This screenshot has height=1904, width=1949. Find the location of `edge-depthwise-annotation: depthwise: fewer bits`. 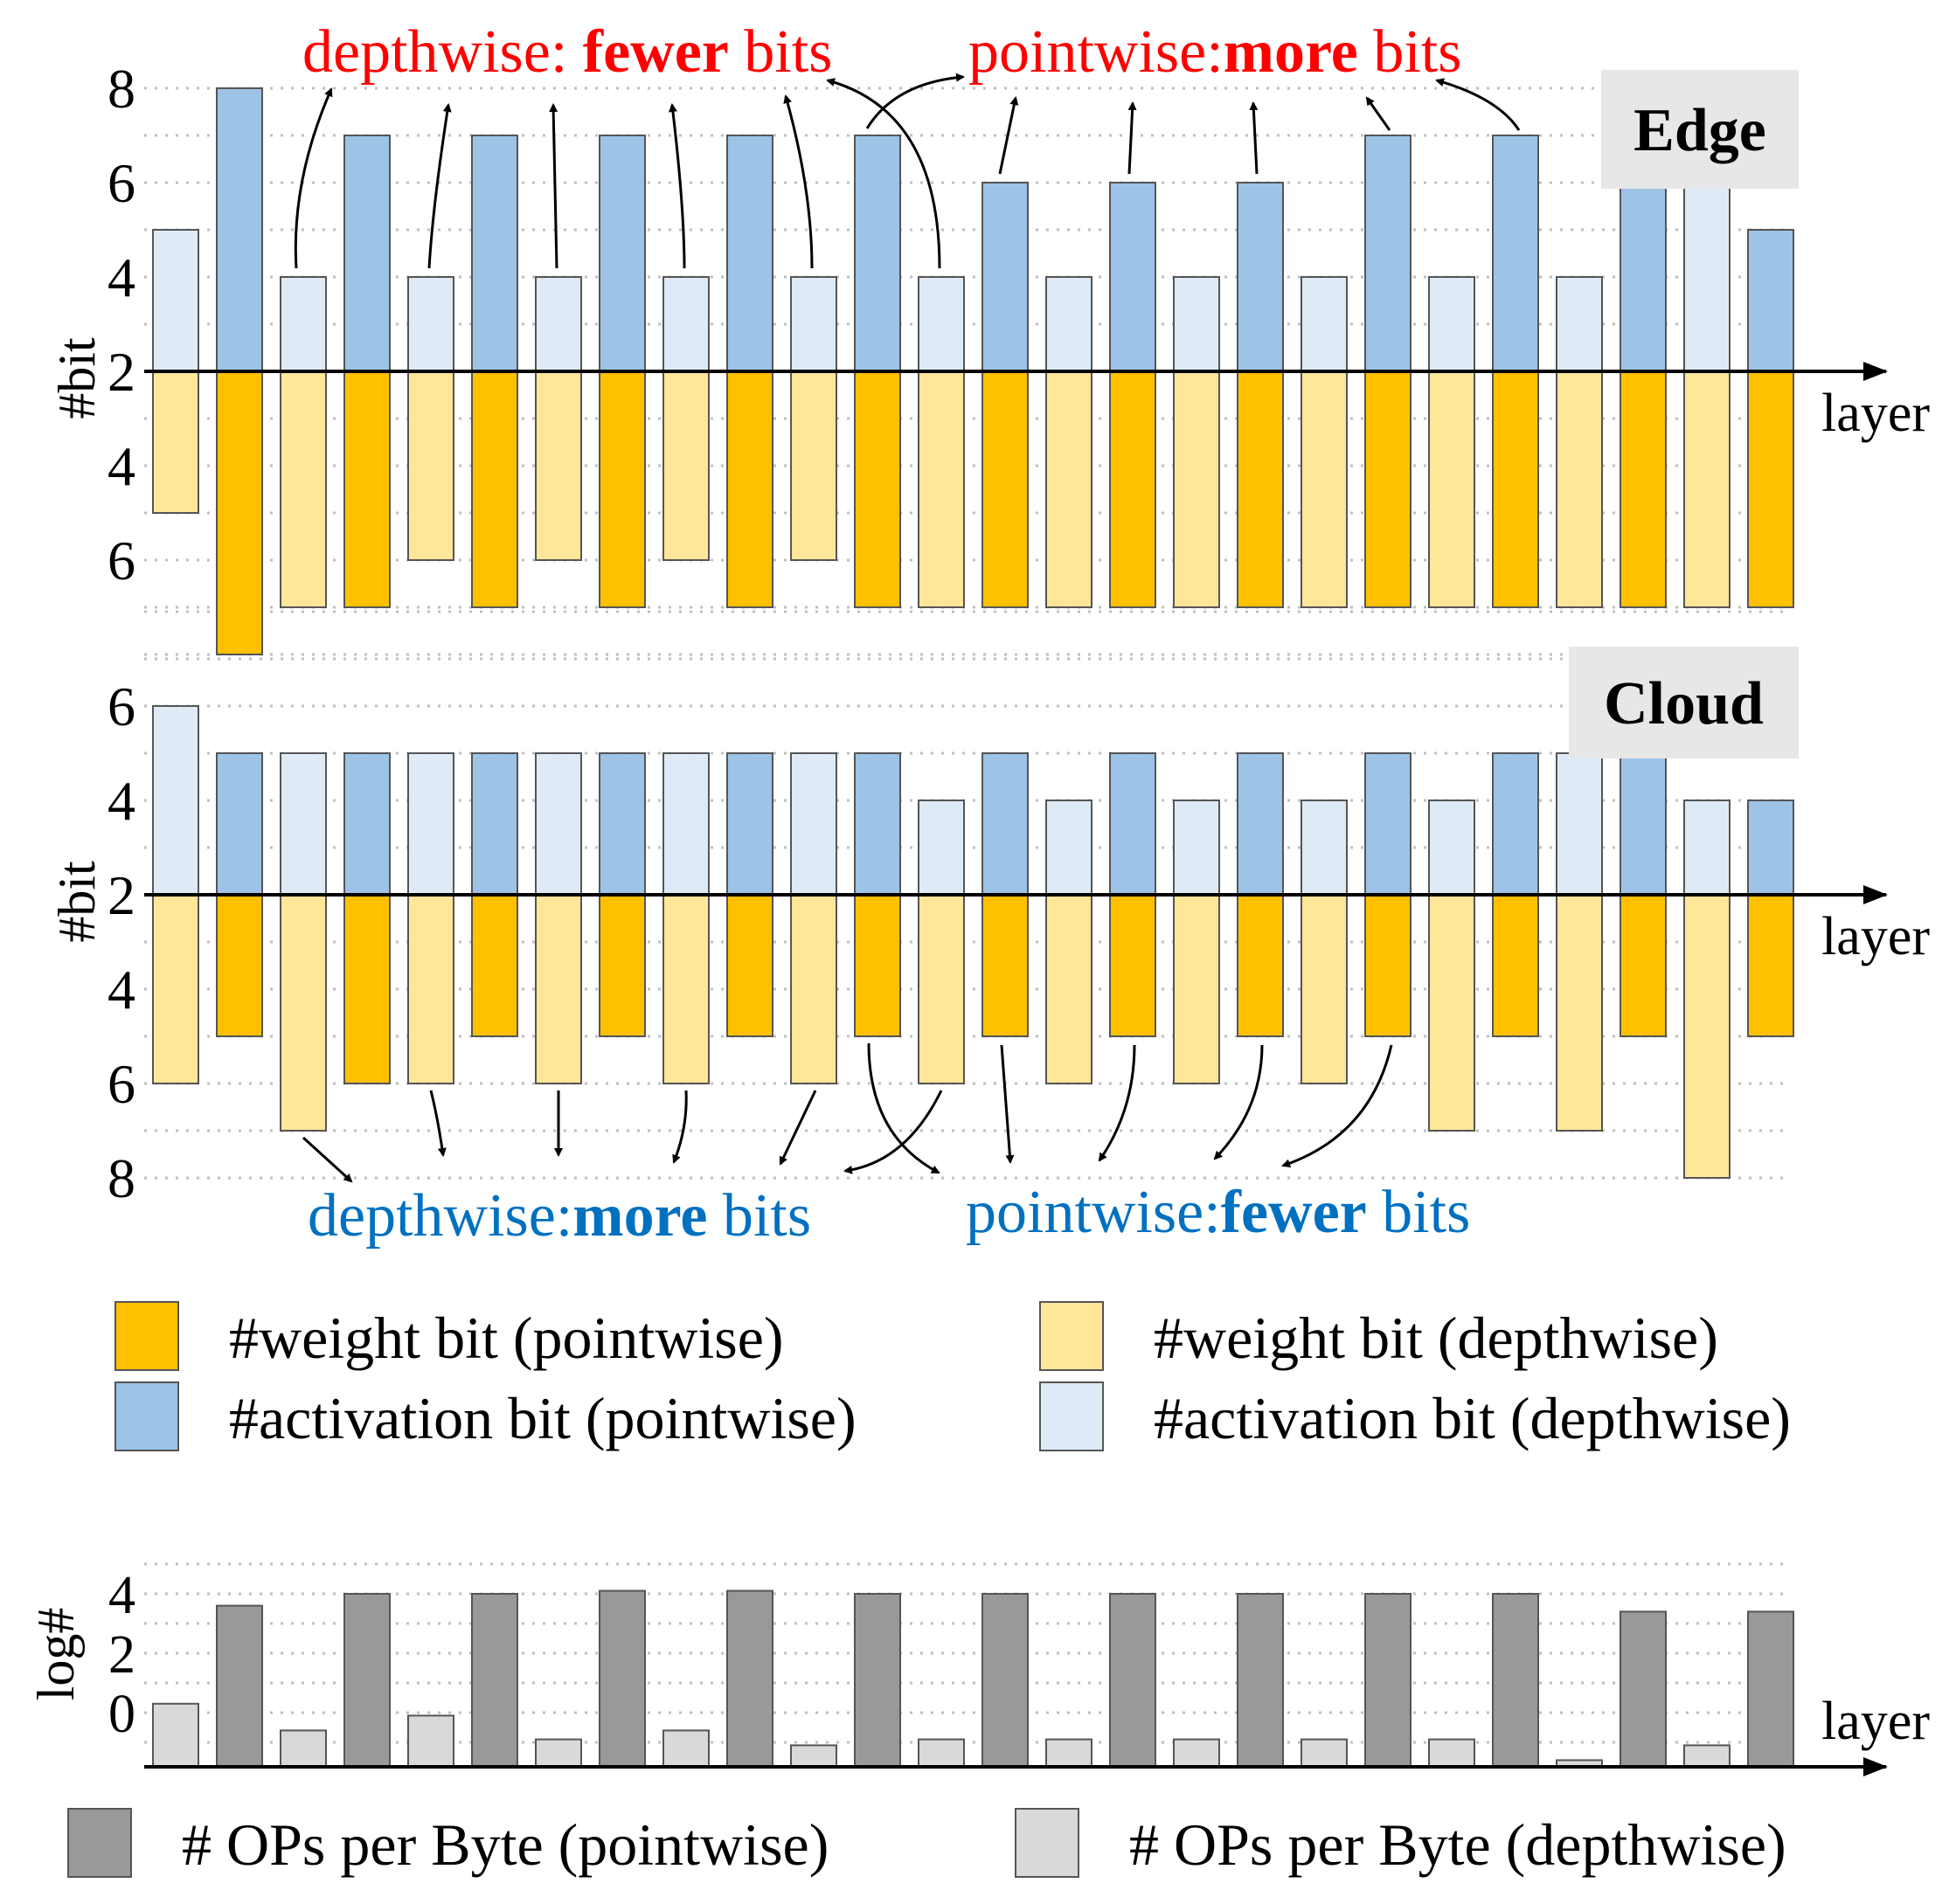

edge-depthwise-annotation: depthwise: fewer bits is located at coordinates (567, 52).